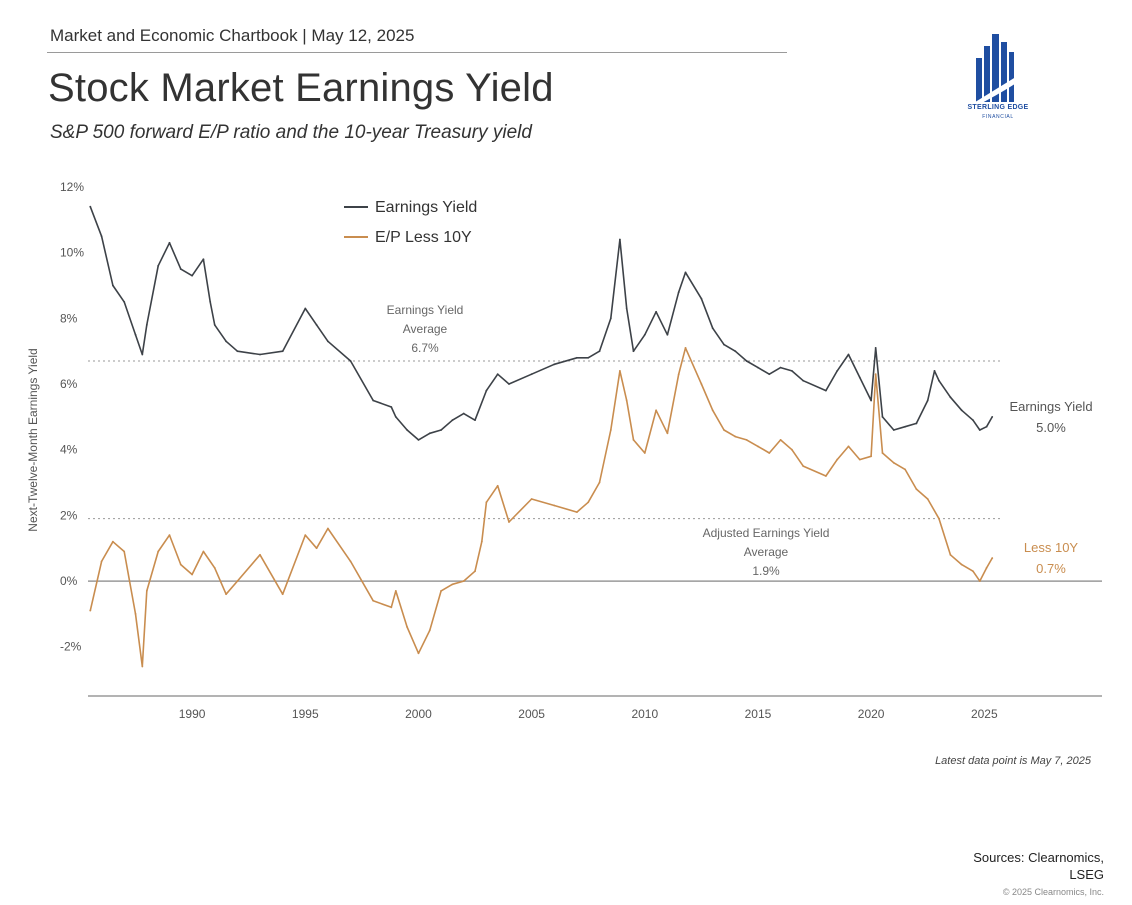 The width and height of the screenshot is (1132, 905). Describe the element at coordinates (1051, 547) in the screenshot. I see `annotation-less10y-latest: Less 10Y` at that location.